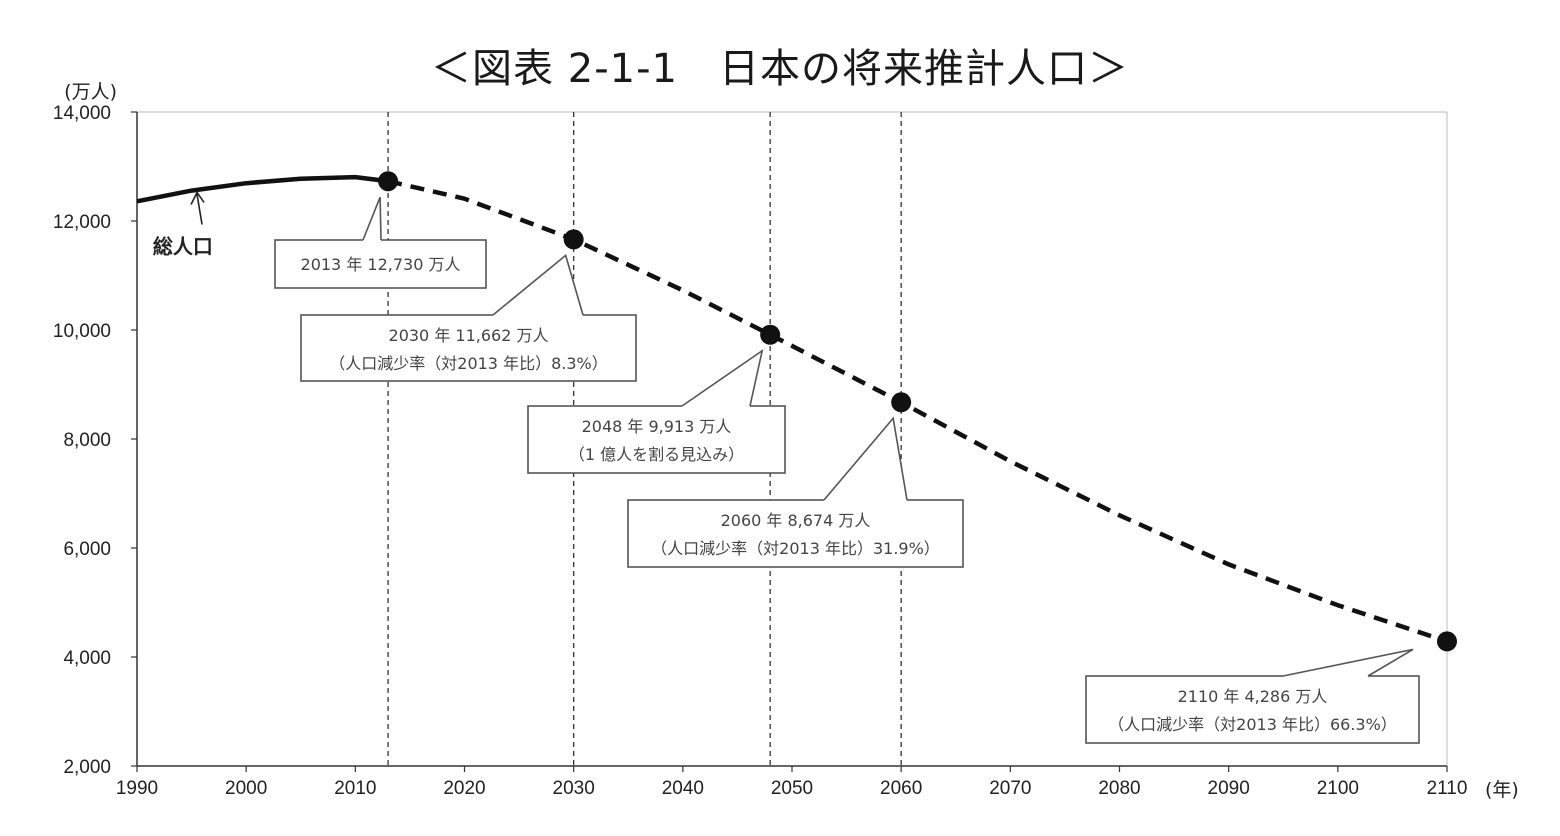 Image resolution: width=1560 pixels, height=836 pixels. Describe the element at coordinates (1253, 696) in the screenshot. I see `callout-text: 2110 年 4,286 万人` at that location.